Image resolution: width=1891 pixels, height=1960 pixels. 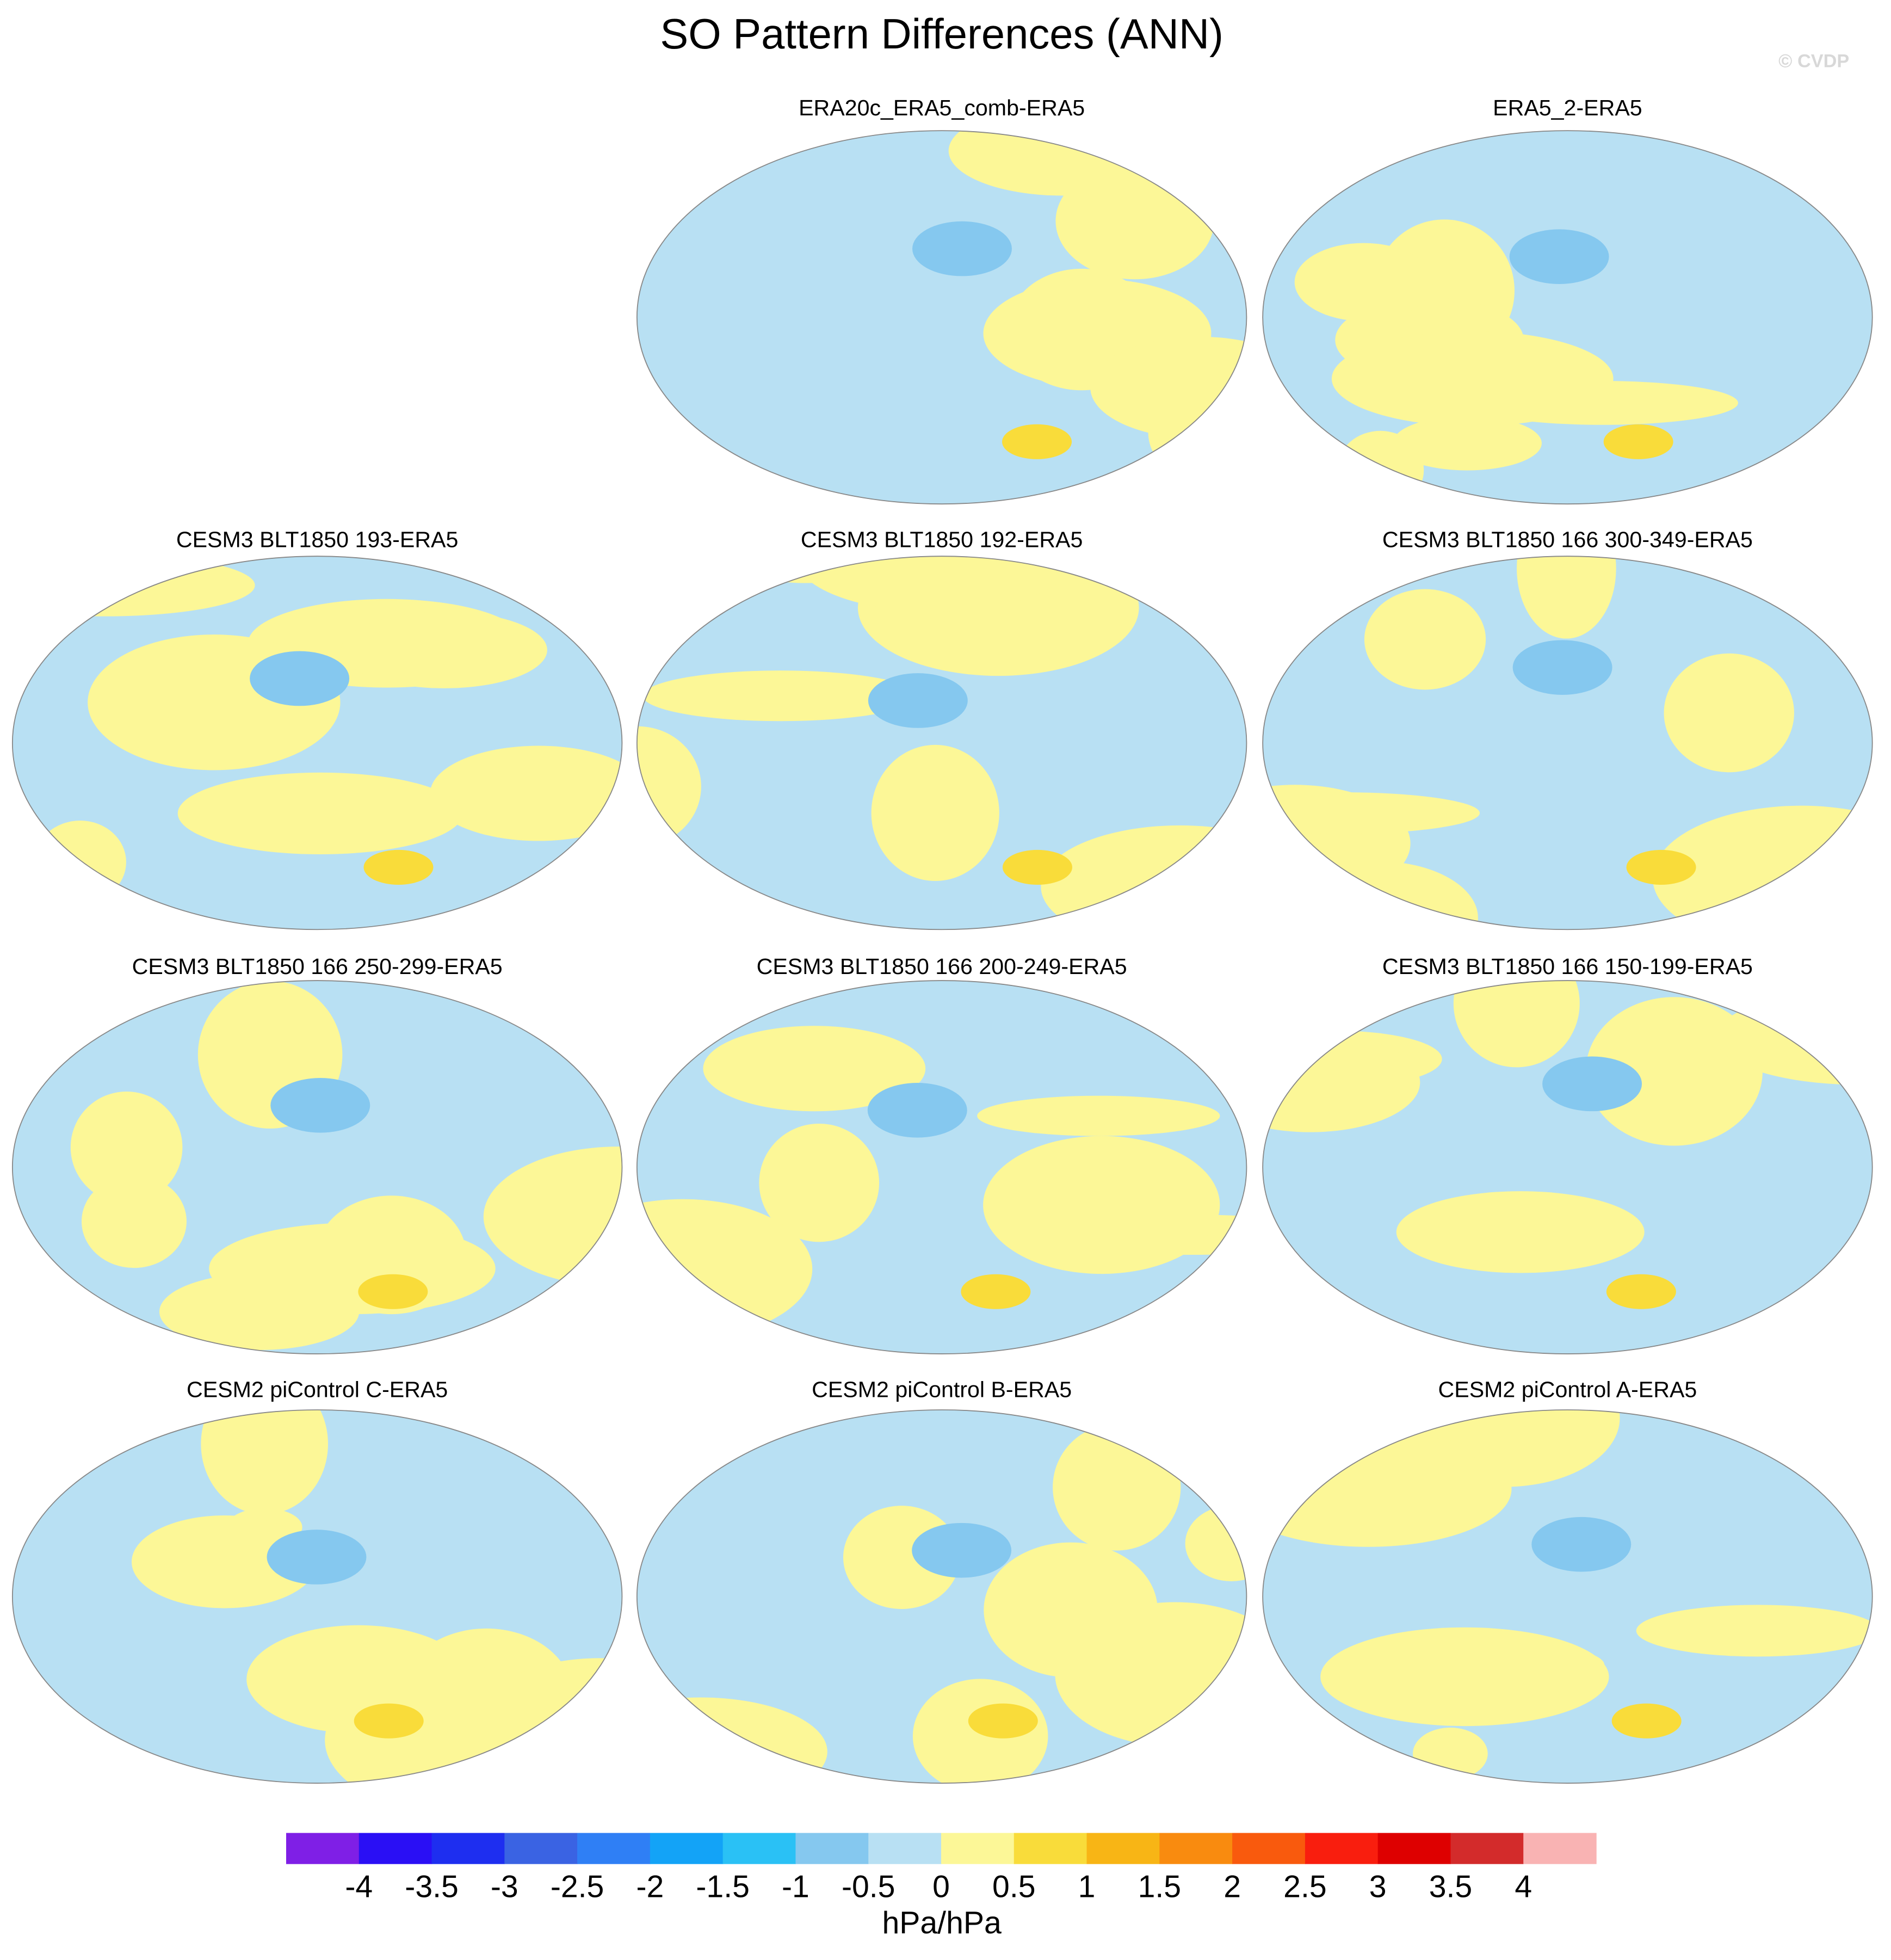 I want to click on watermark: © CVDP, so click(x=1813, y=61).